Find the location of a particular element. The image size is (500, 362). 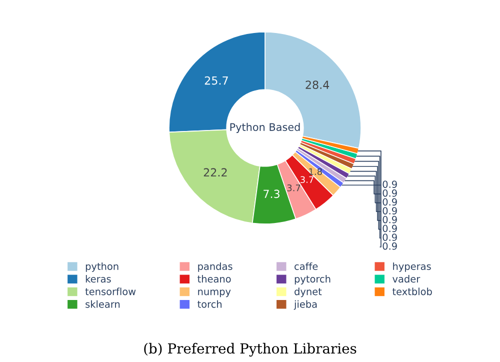

legend-label: theano is located at coordinates (214, 279).